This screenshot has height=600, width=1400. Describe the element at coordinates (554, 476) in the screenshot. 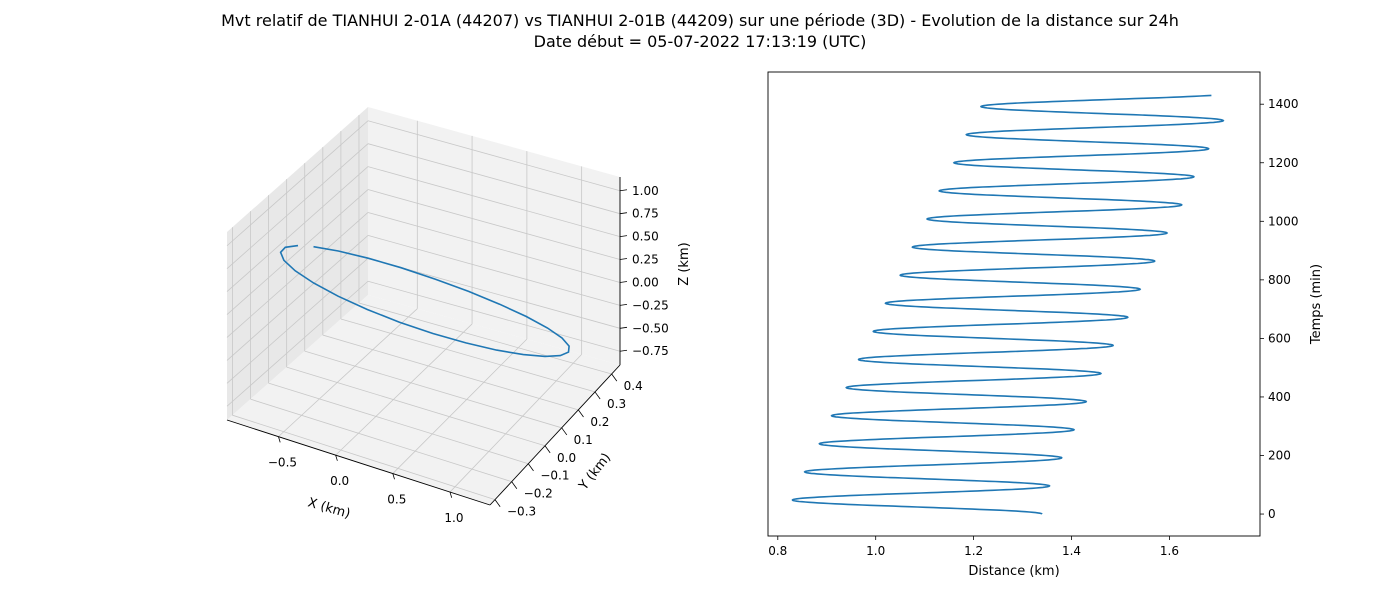

I see `y-tick-label: −0.1` at that location.